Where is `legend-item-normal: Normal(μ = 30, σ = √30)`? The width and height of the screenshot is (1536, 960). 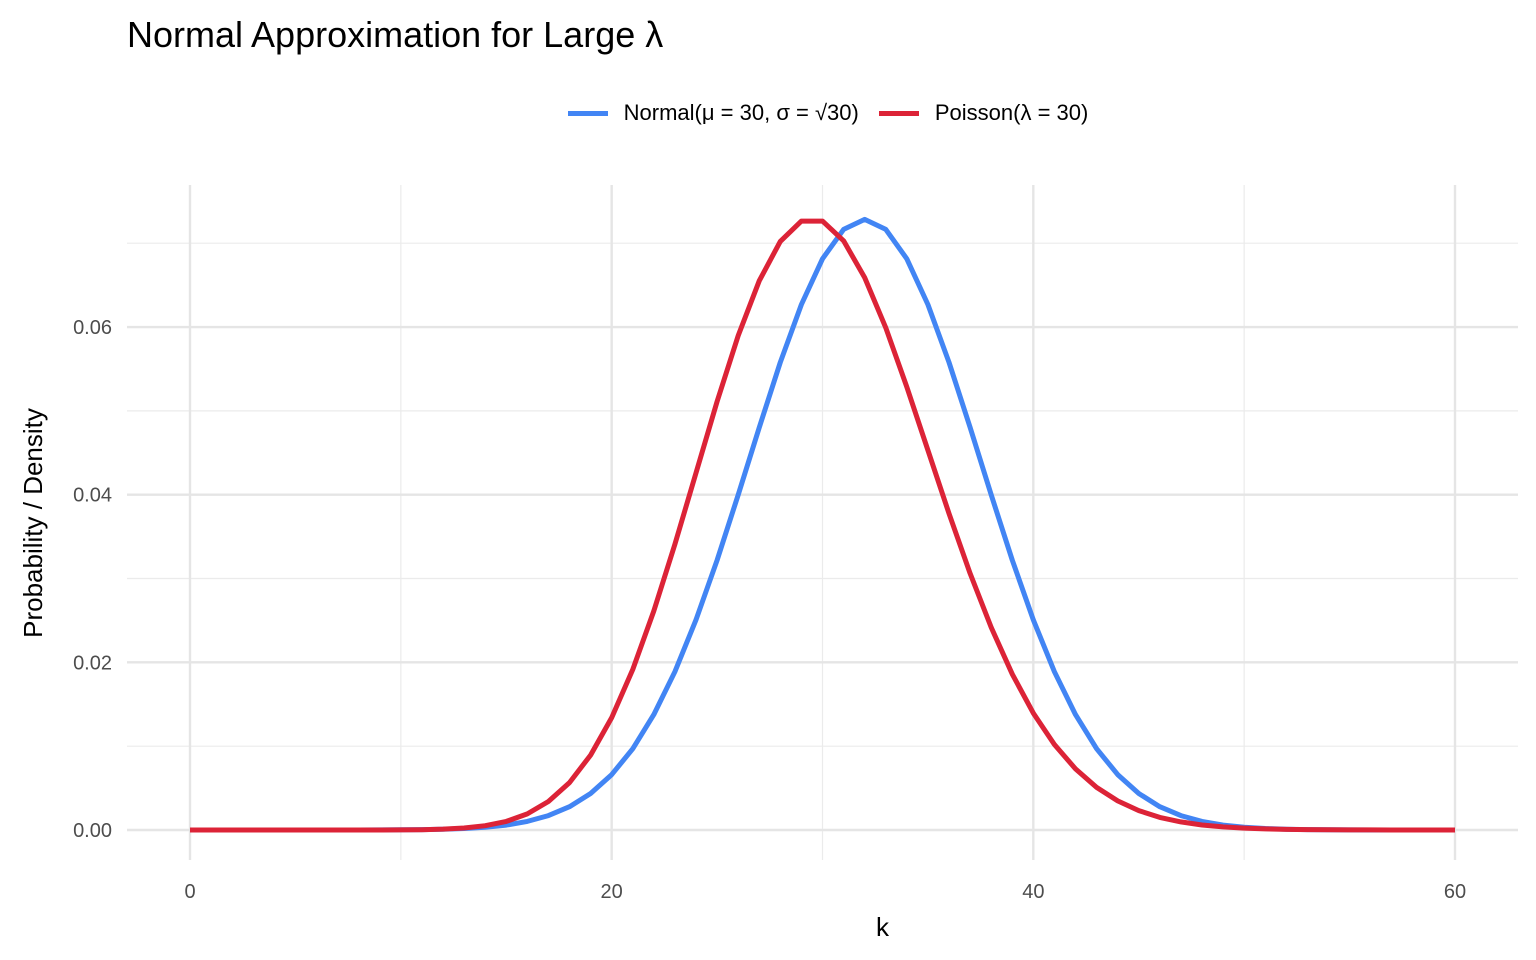 legend-item-normal: Normal(μ = 30, σ = √30) is located at coordinates (713, 113).